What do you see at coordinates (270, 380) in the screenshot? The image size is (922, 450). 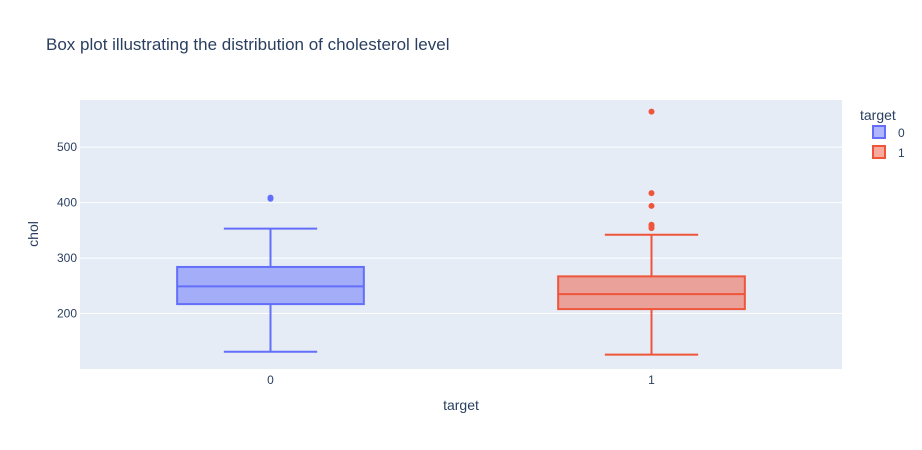 I see `x-tick-label-0: 0` at bounding box center [270, 380].